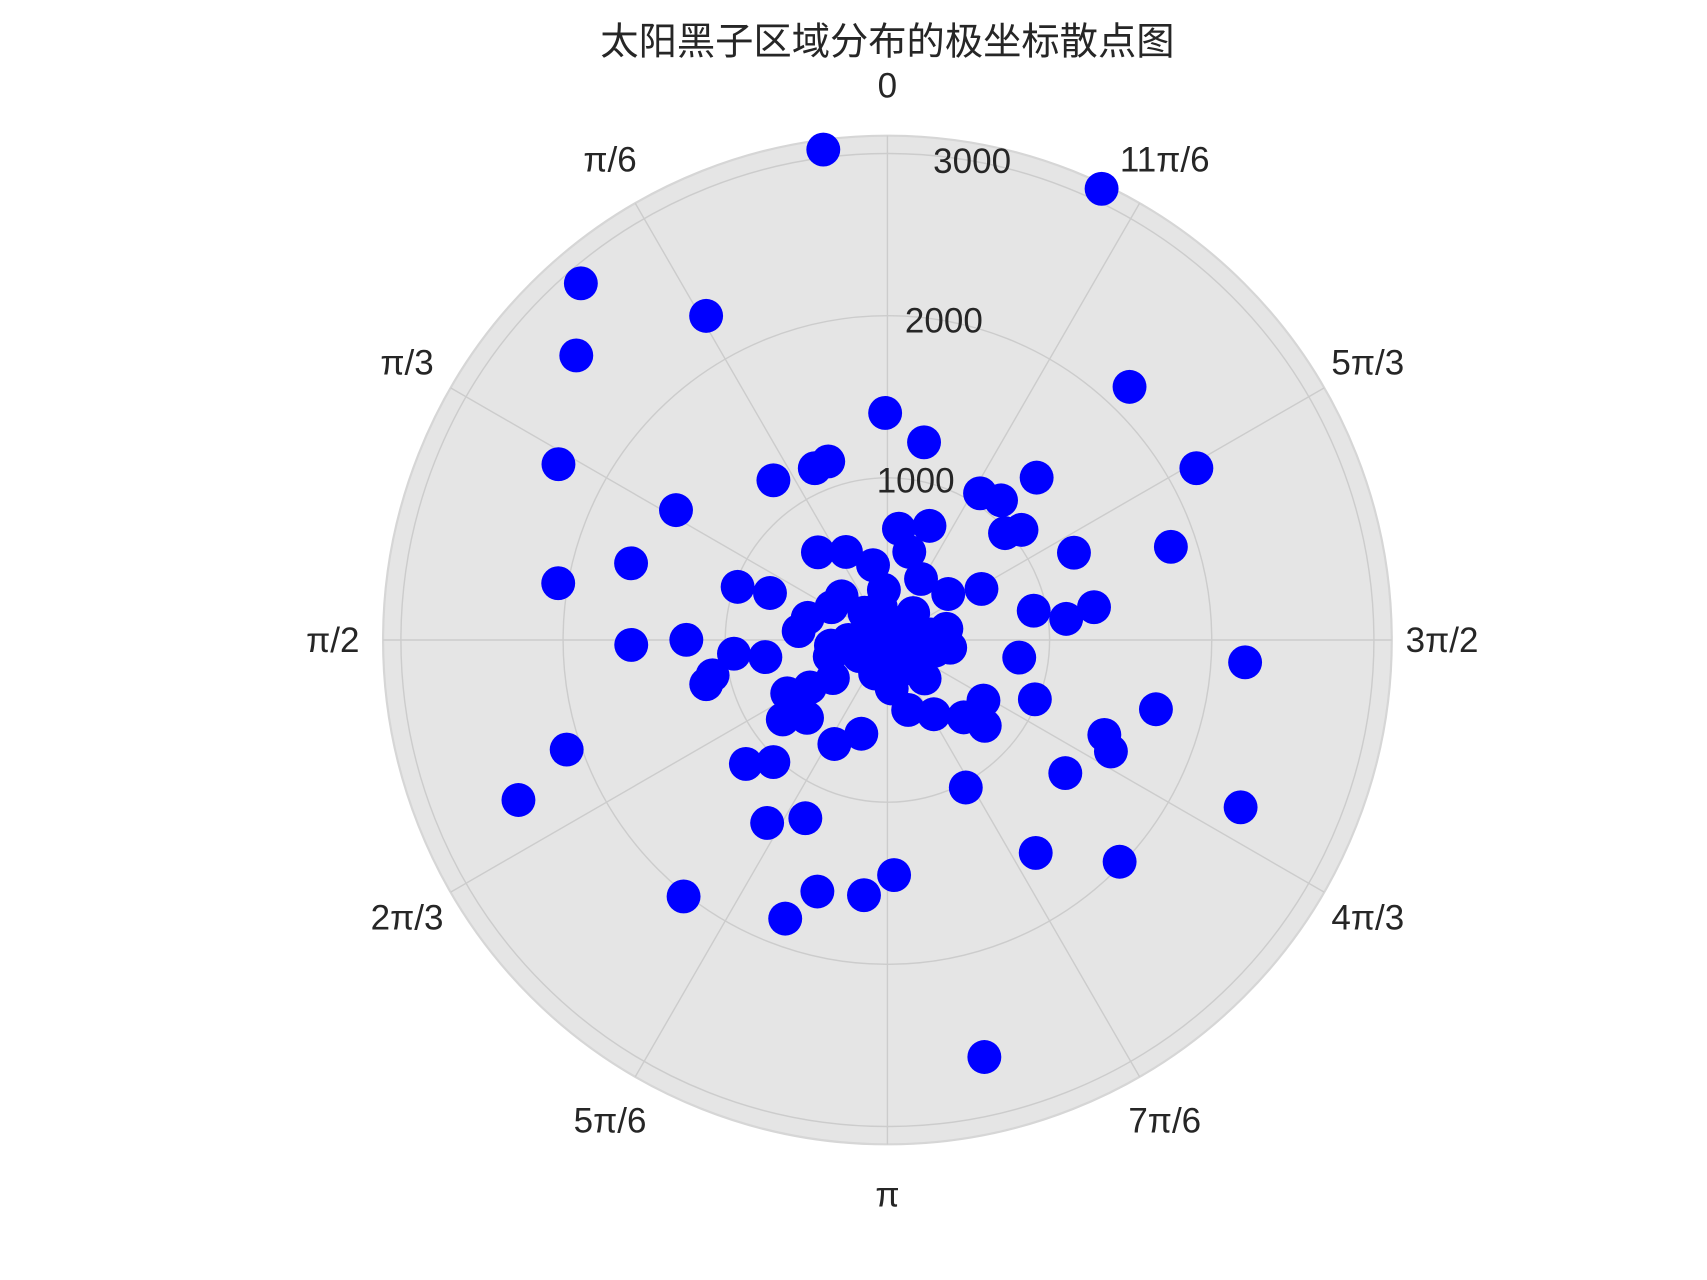  Describe the element at coordinates (407, 917) in the screenshot. I see `theta-tick-label: 2π/3` at that location.